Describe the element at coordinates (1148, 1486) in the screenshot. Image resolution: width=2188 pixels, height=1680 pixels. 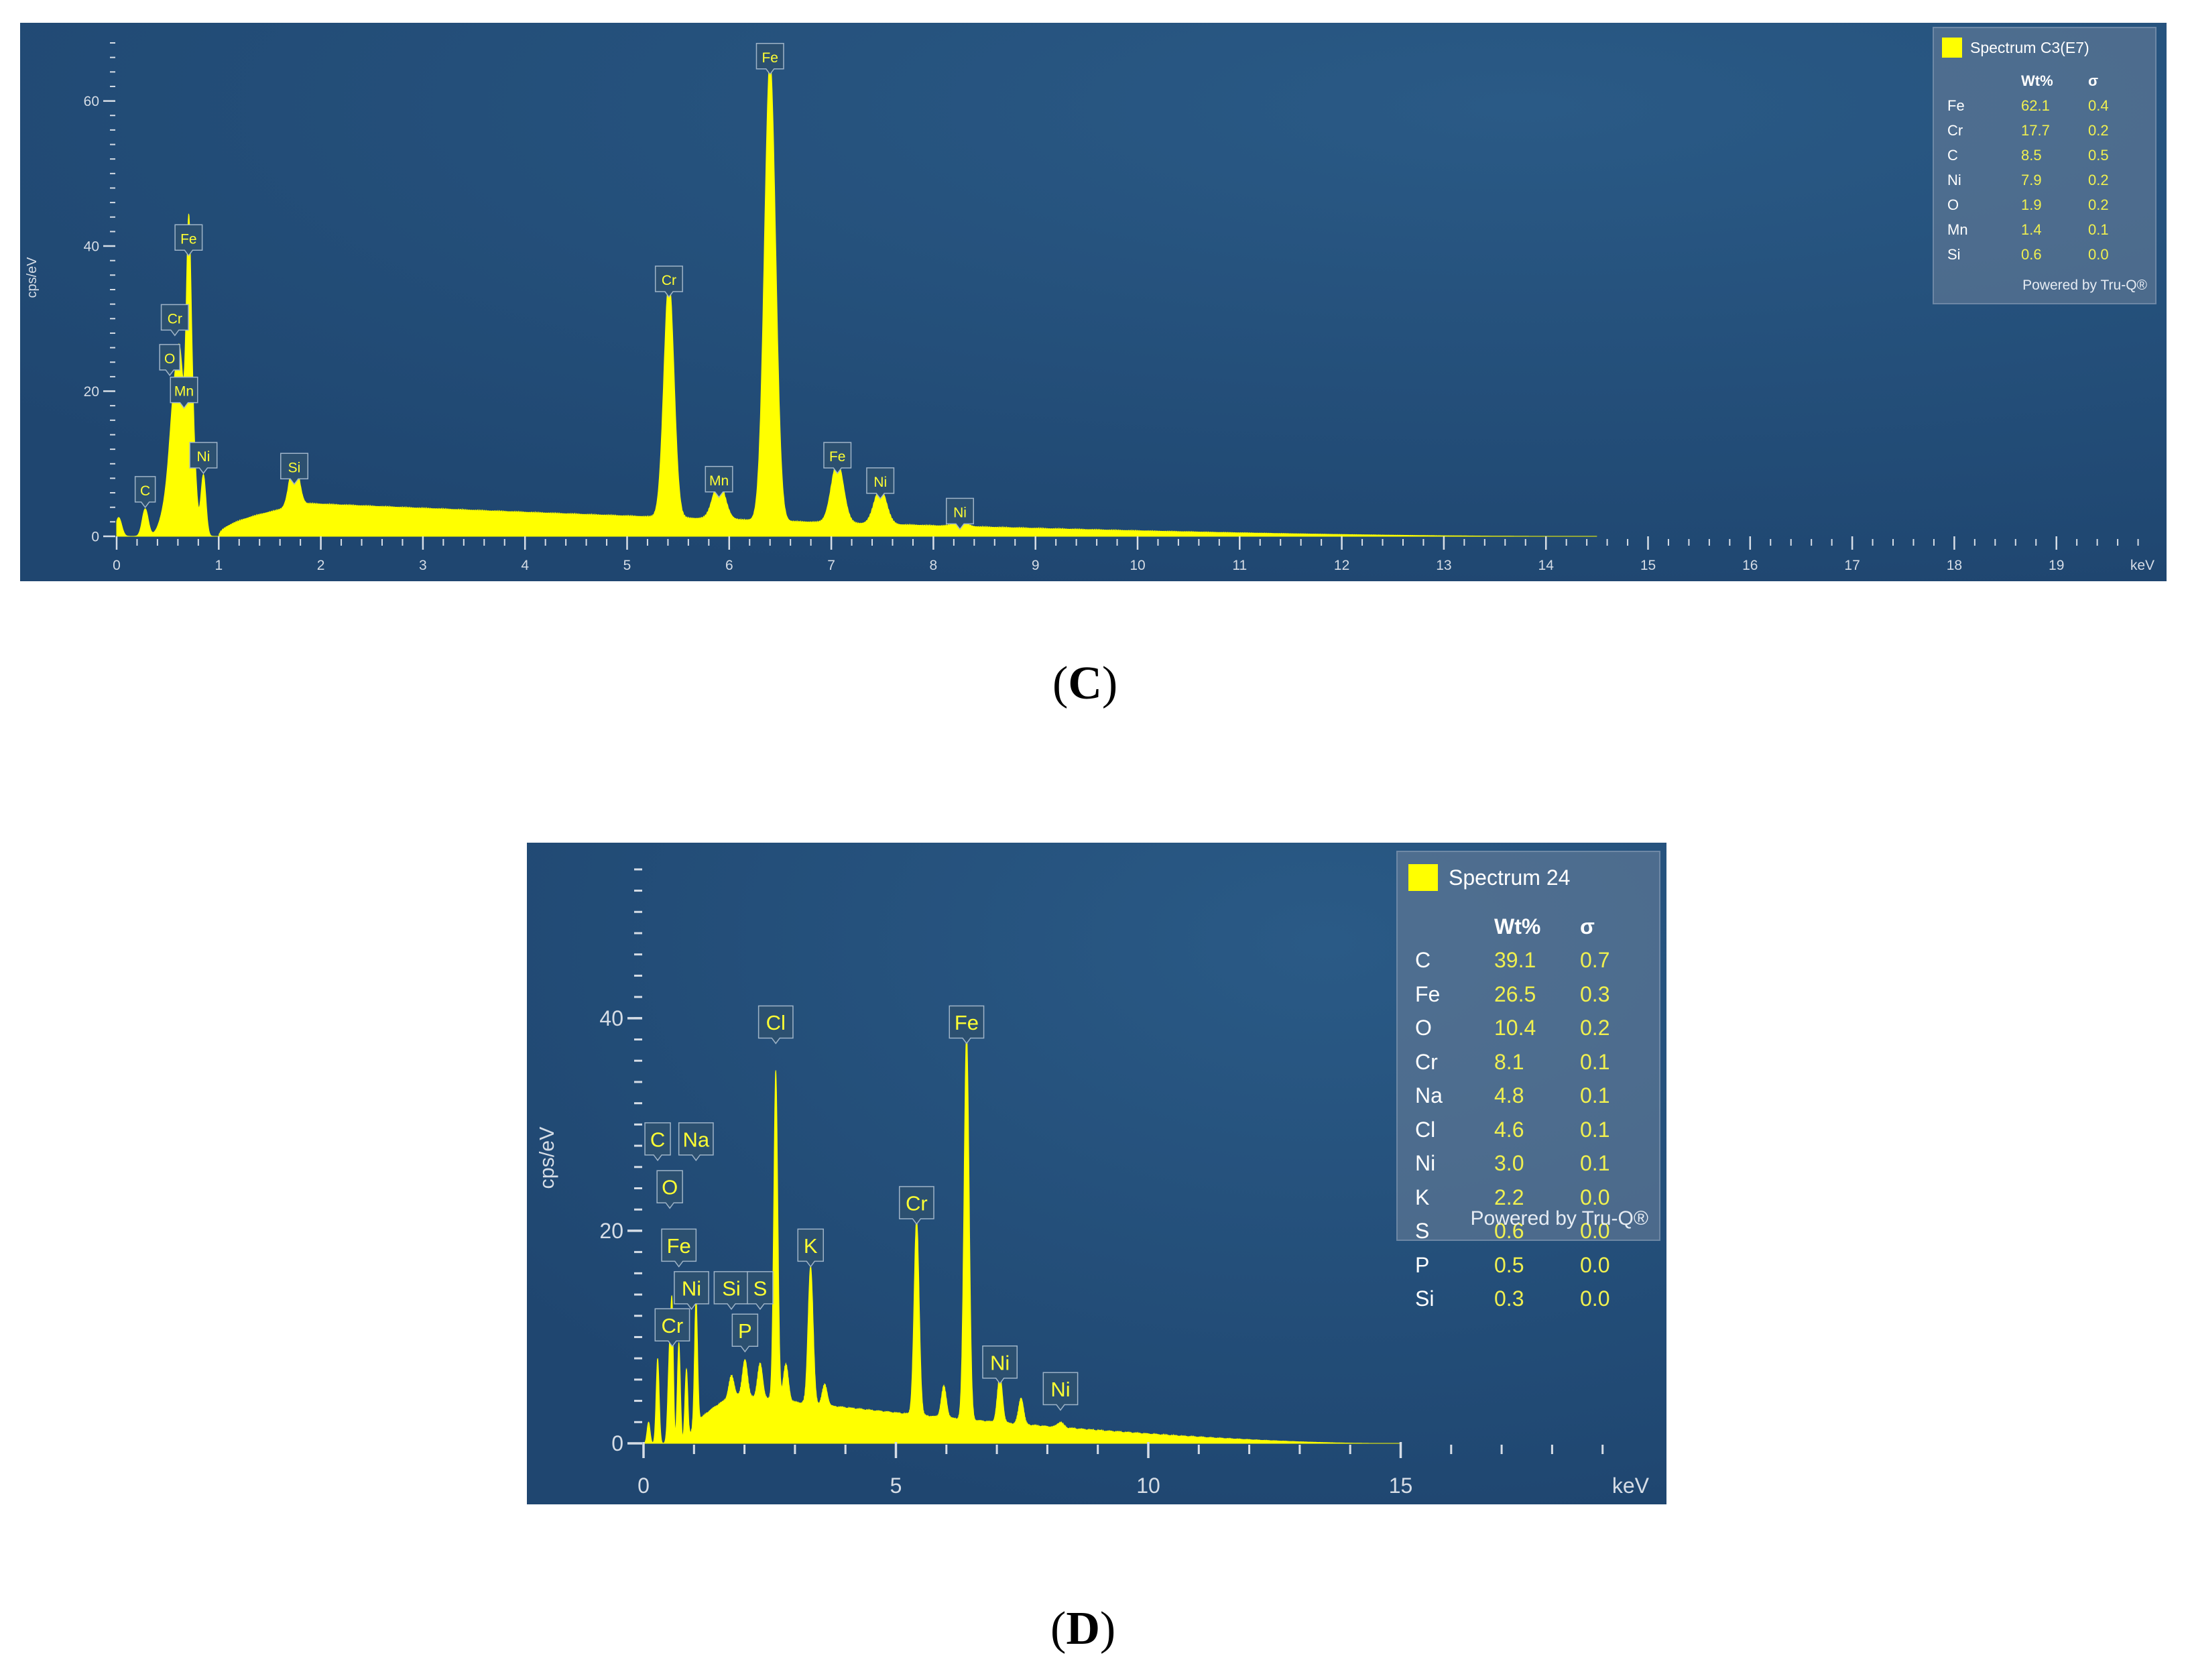
I see `x-tick-label: 10` at that location.